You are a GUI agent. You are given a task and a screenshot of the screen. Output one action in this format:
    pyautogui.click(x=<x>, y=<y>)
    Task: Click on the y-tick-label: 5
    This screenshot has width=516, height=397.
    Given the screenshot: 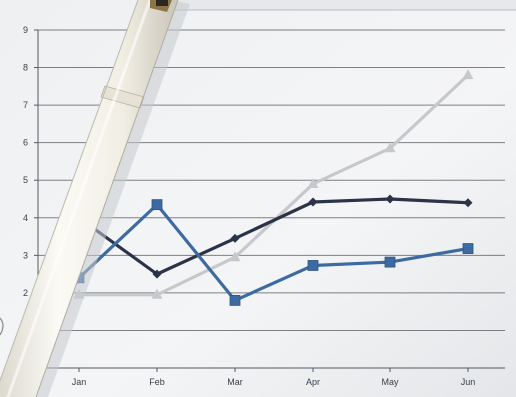 What is the action you would take?
    pyautogui.click(x=25, y=180)
    